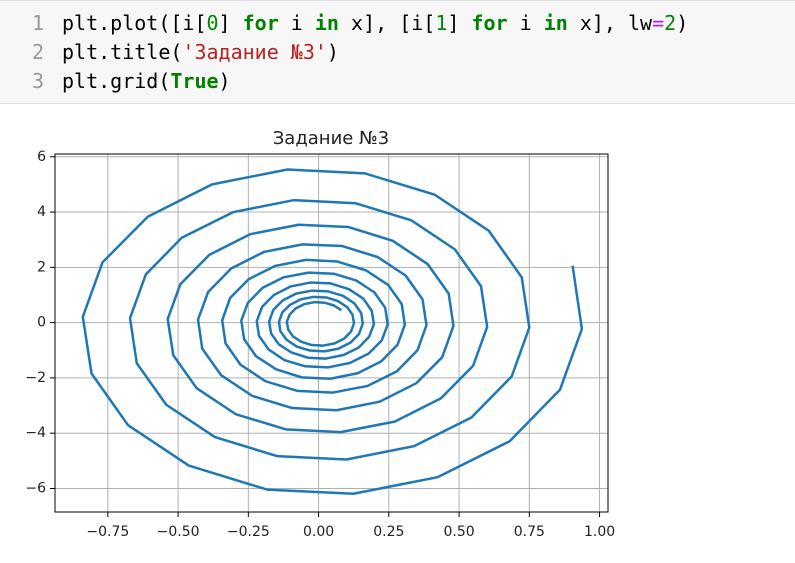 The height and width of the screenshot is (563, 795). What do you see at coordinates (441, 23) in the screenshot?
I see `code-token: 1` at bounding box center [441, 23].